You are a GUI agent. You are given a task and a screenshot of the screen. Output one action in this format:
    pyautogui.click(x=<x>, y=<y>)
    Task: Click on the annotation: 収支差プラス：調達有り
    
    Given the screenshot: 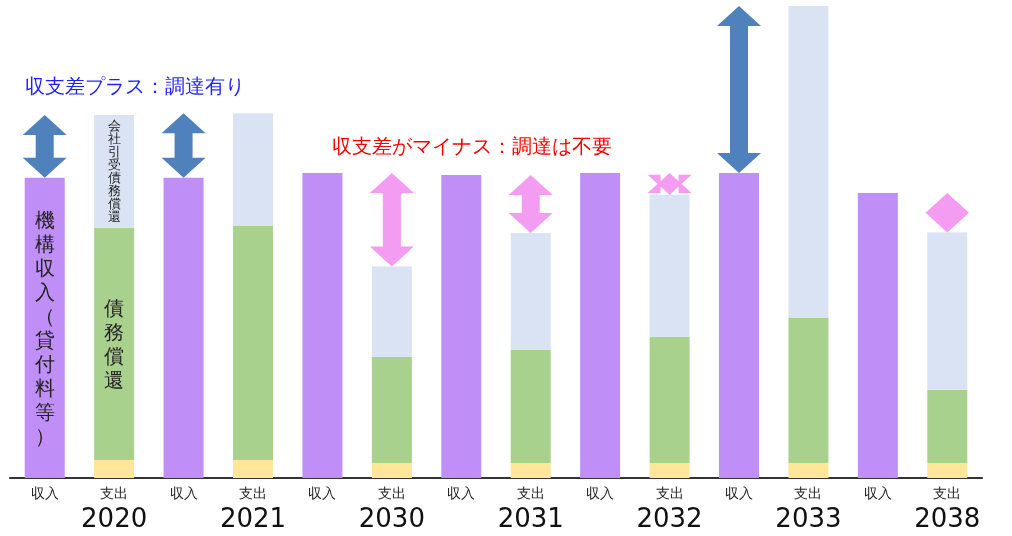 What is the action you would take?
    pyautogui.click(x=134, y=86)
    